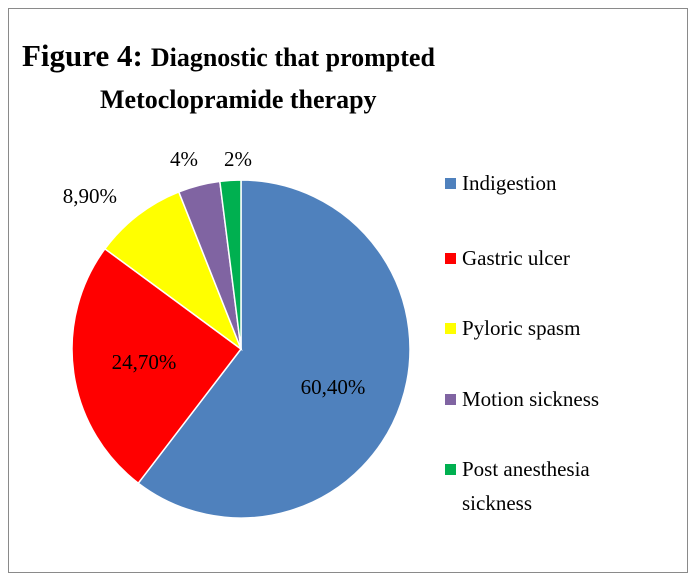 The image size is (698, 583). What do you see at coordinates (526, 469) in the screenshot?
I see `legend-label-post-anesthesia-sickness-line1: Post anesthesia` at bounding box center [526, 469].